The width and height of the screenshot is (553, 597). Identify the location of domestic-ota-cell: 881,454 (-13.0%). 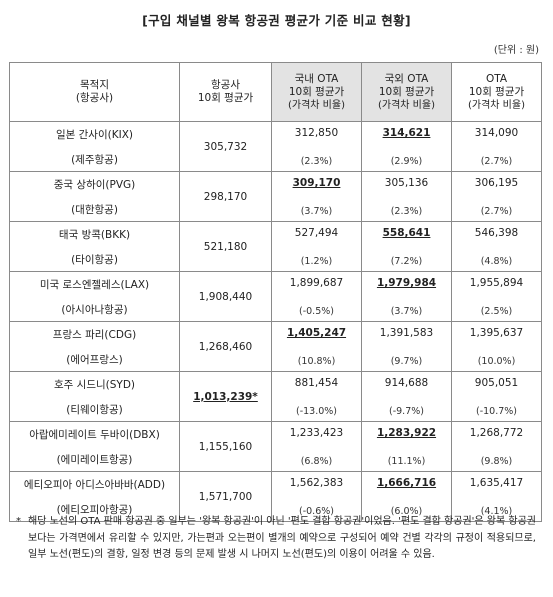
(316, 396).